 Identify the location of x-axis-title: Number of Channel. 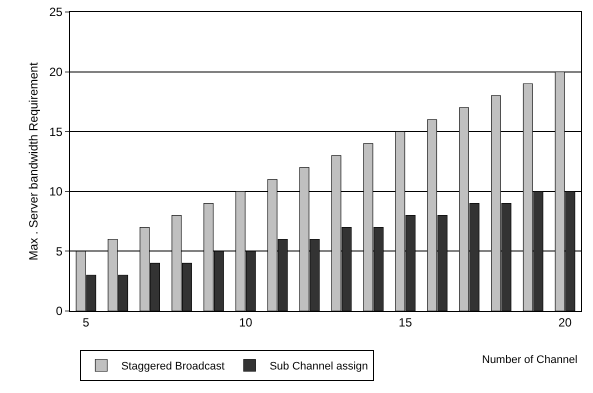
(530, 360).